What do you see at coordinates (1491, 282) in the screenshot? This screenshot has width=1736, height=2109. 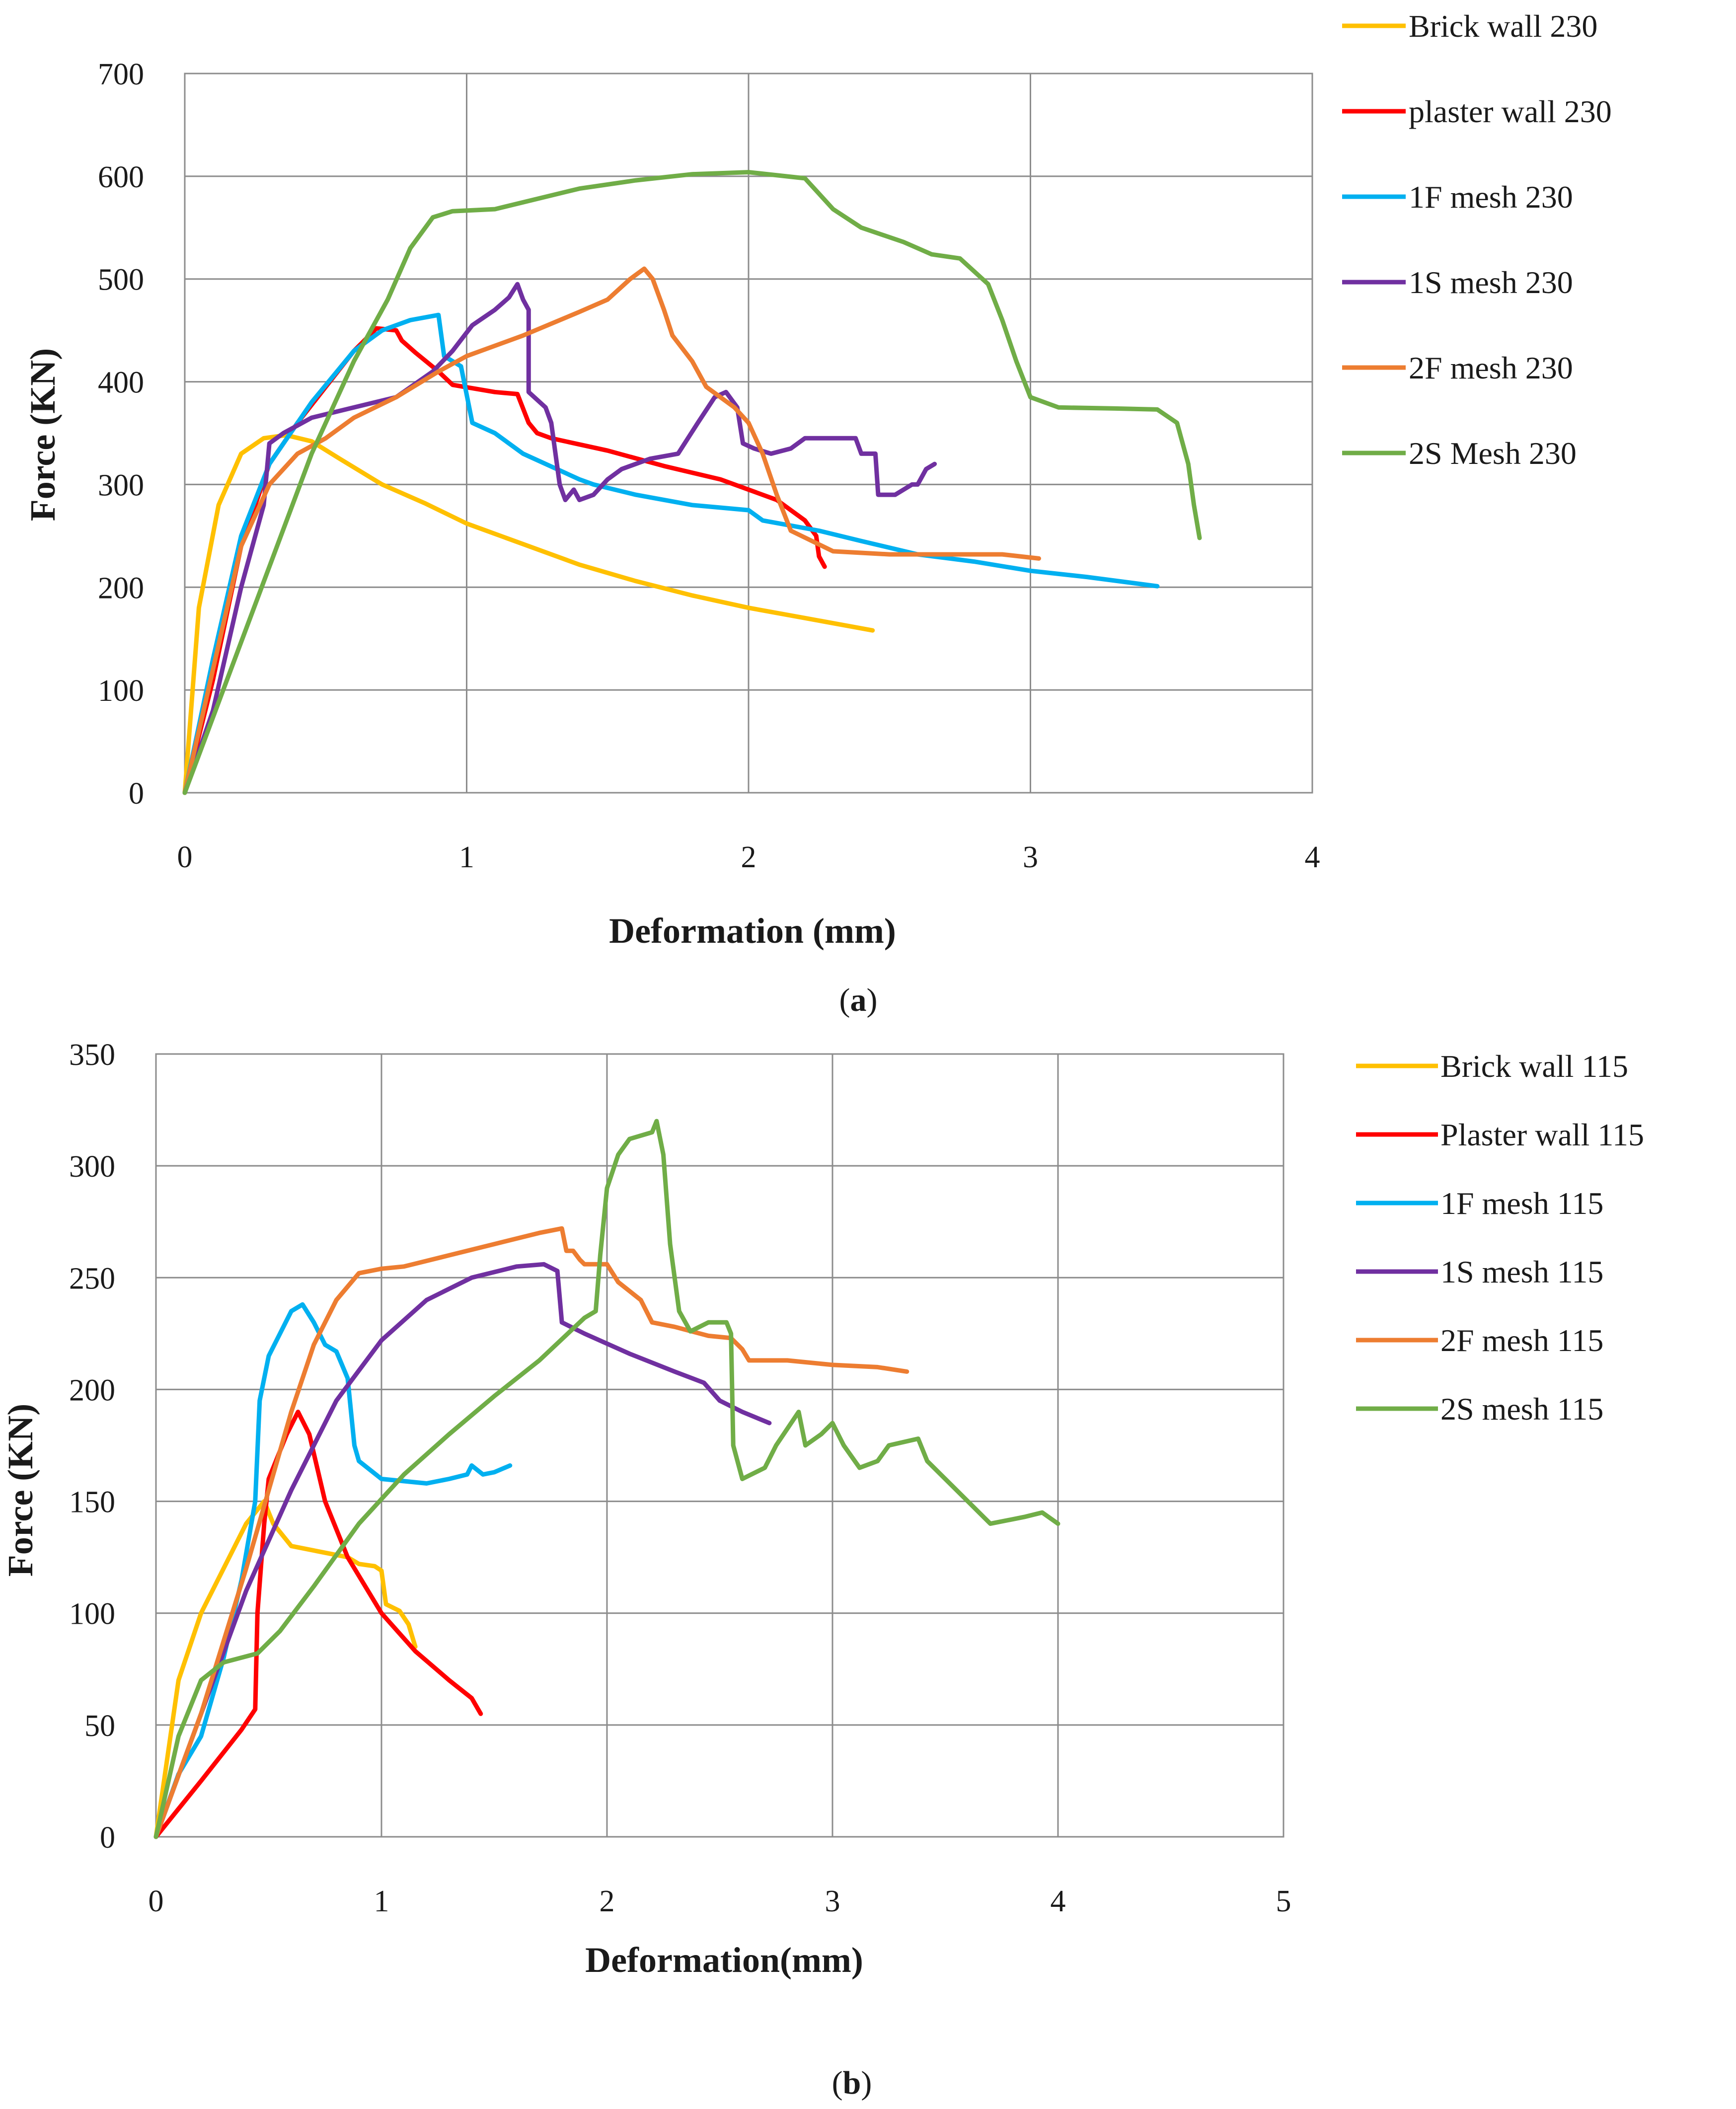 I see `chart-a-legend-label: 1S mesh 230` at bounding box center [1491, 282].